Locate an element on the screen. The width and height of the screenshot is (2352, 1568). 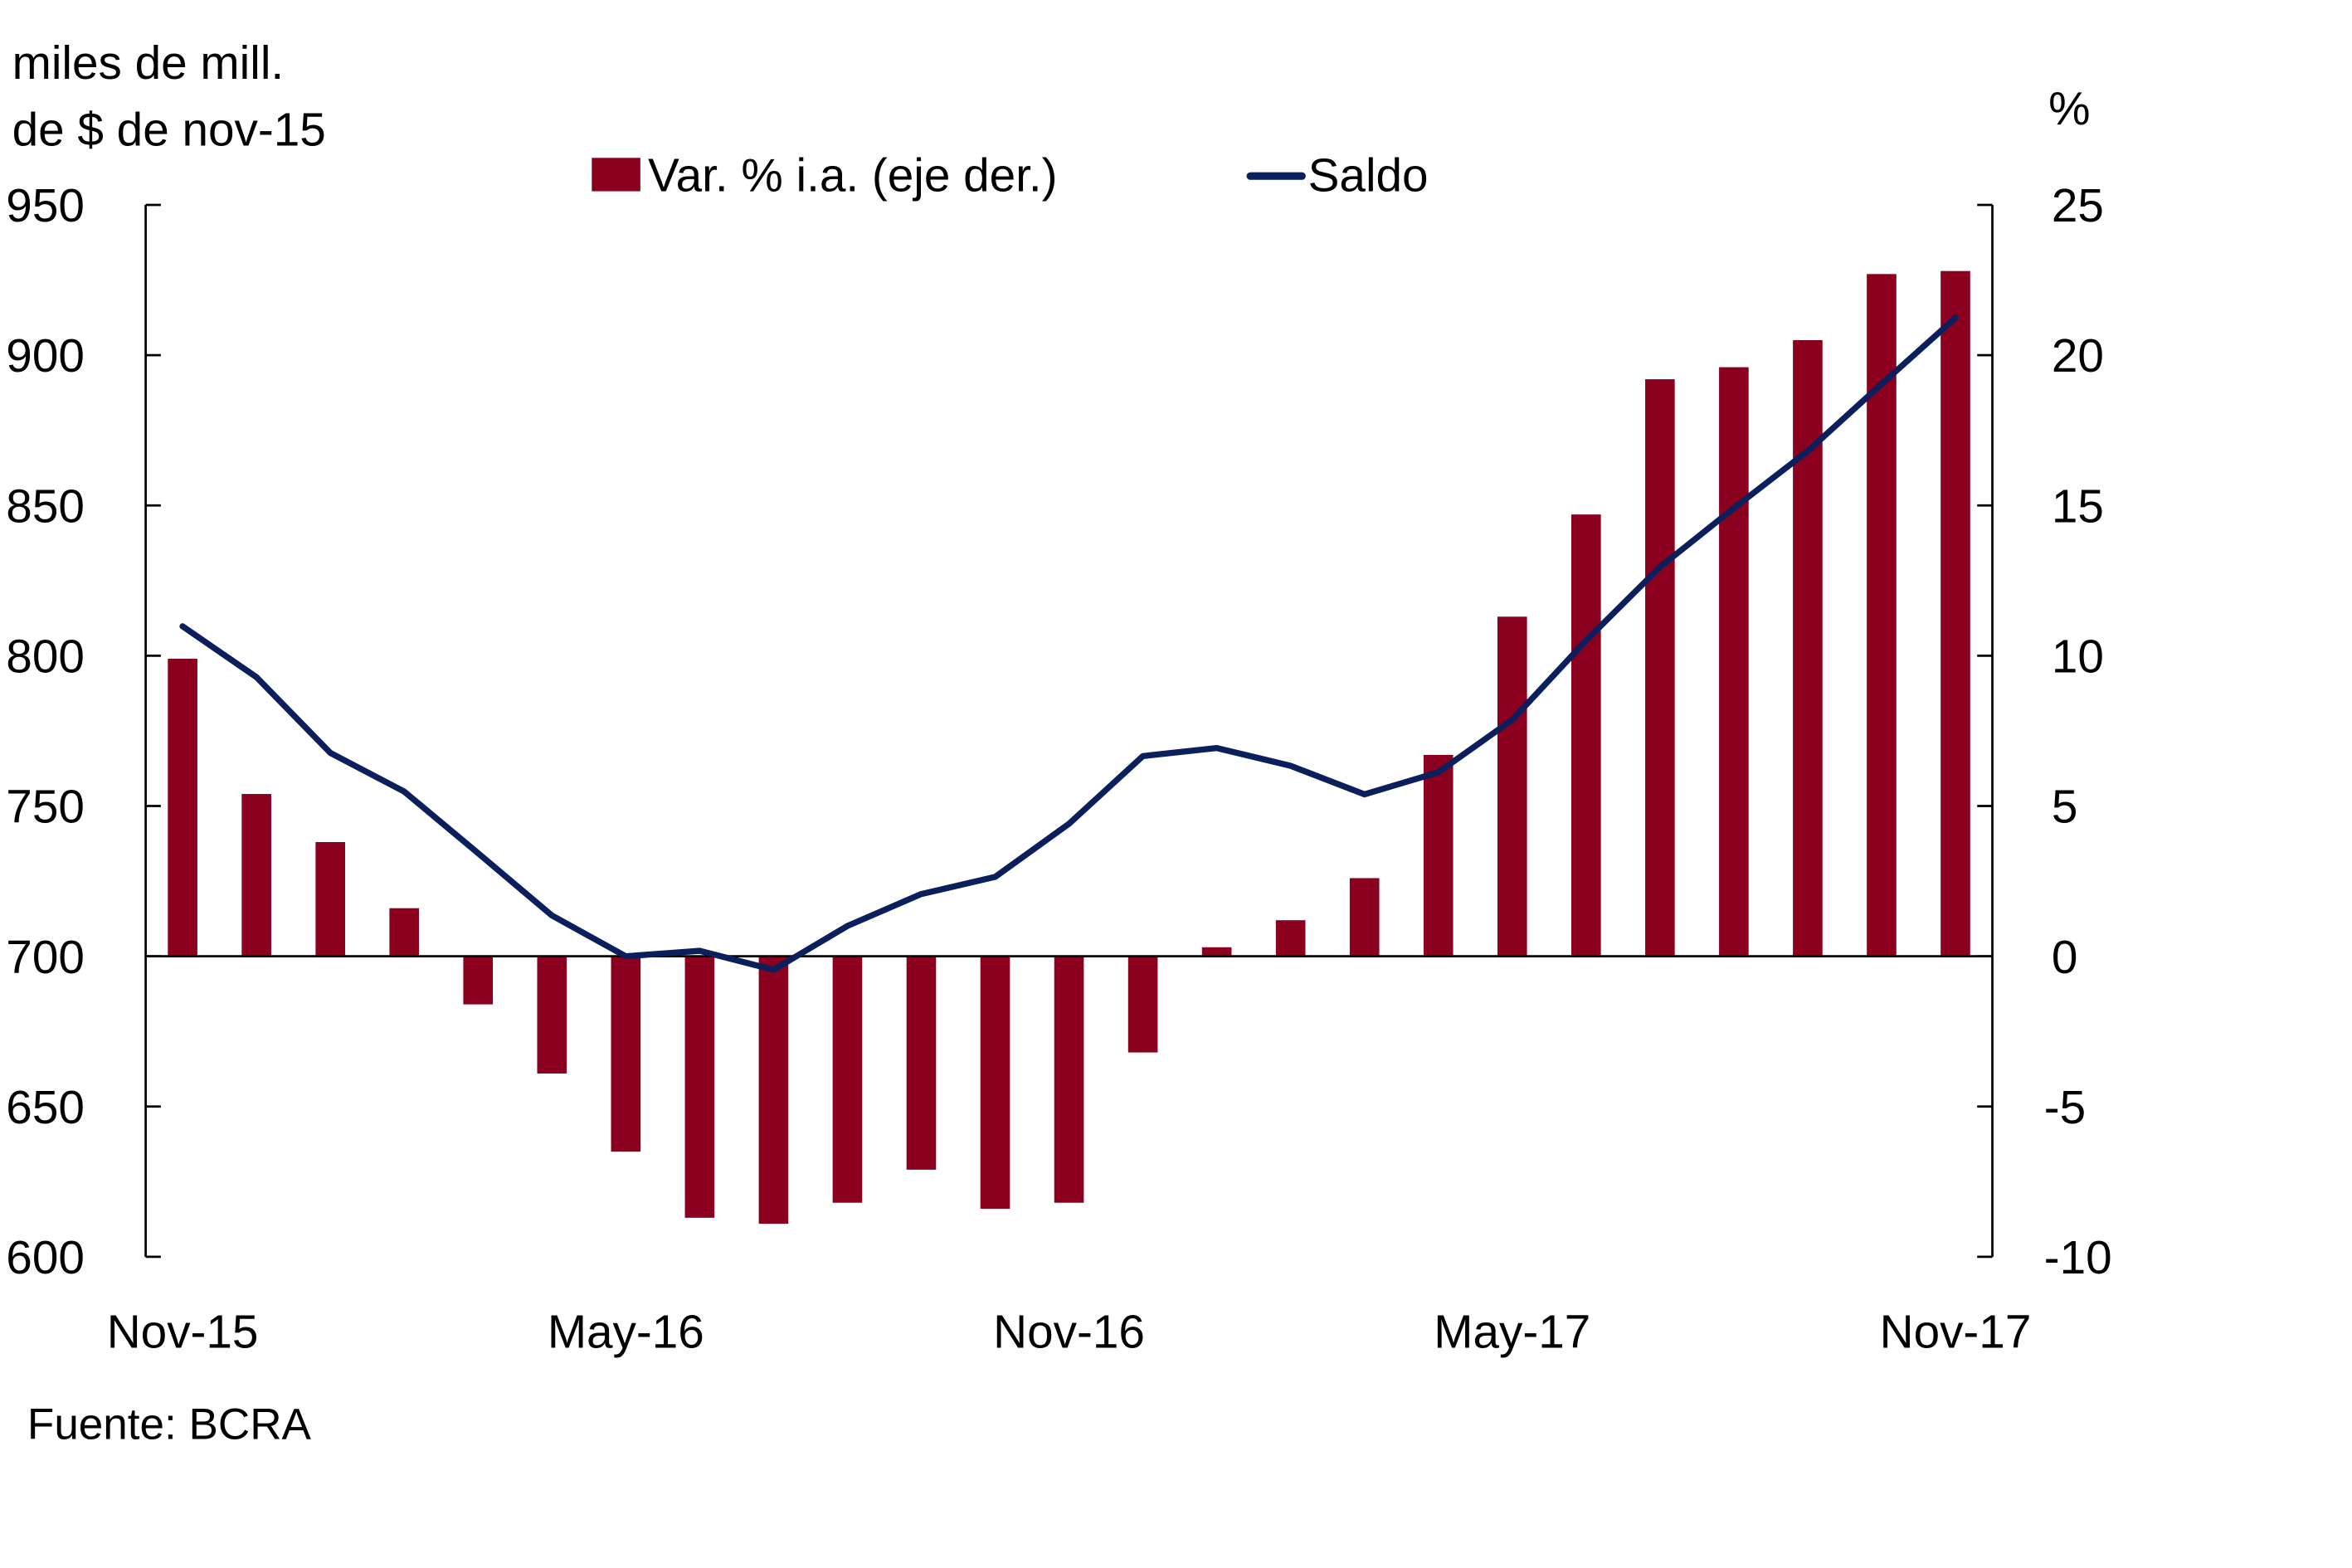
source-note: Fuente: BCRA is located at coordinates (169, 1424).